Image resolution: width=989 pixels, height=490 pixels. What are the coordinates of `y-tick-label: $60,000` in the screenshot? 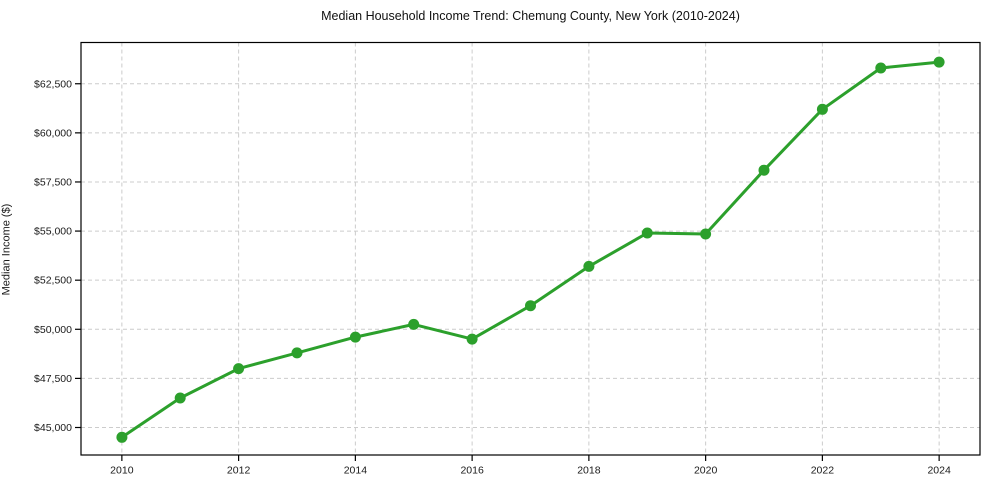 It's located at (53, 133).